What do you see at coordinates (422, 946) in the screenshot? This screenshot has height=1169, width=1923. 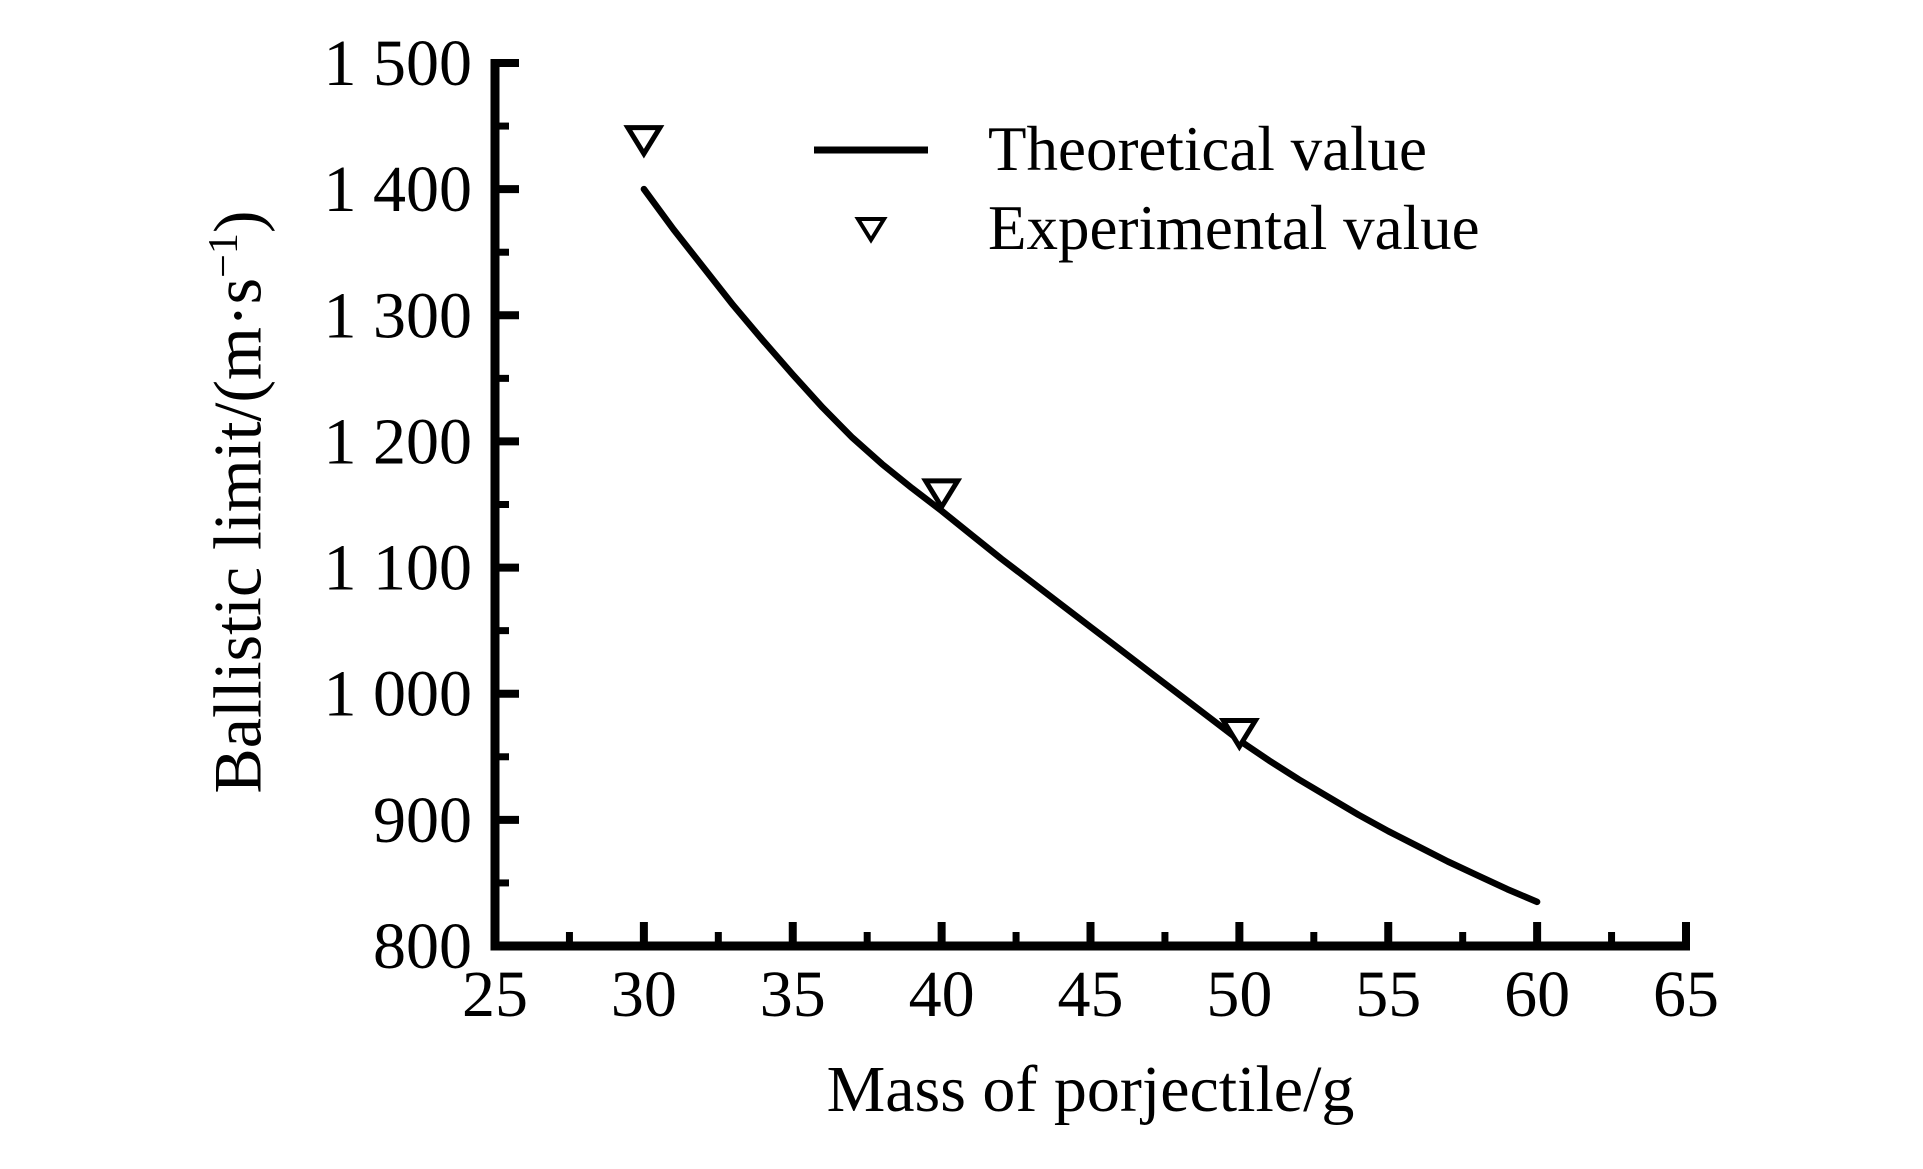 I see `y-tick-label: 800` at bounding box center [422, 946].